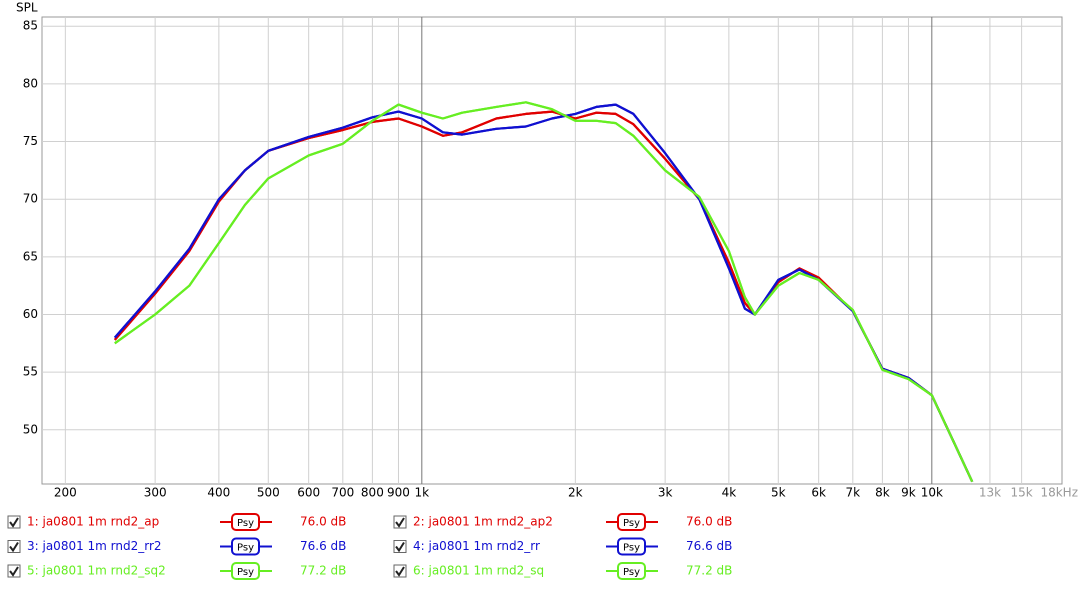 The image size is (1084, 590). What do you see at coordinates (96, 571) in the screenshot?
I see `legend-label: 5: ja0801 1m rnd2_sq2` at bounding box center [96, 571].